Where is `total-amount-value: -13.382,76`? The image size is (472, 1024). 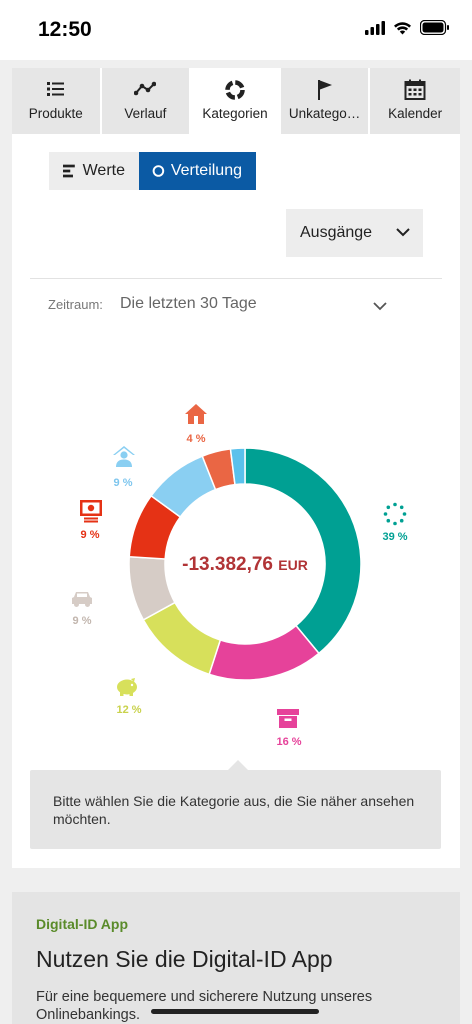 total-amount-value: -13.382,76 is located at coordinates (227, 564).